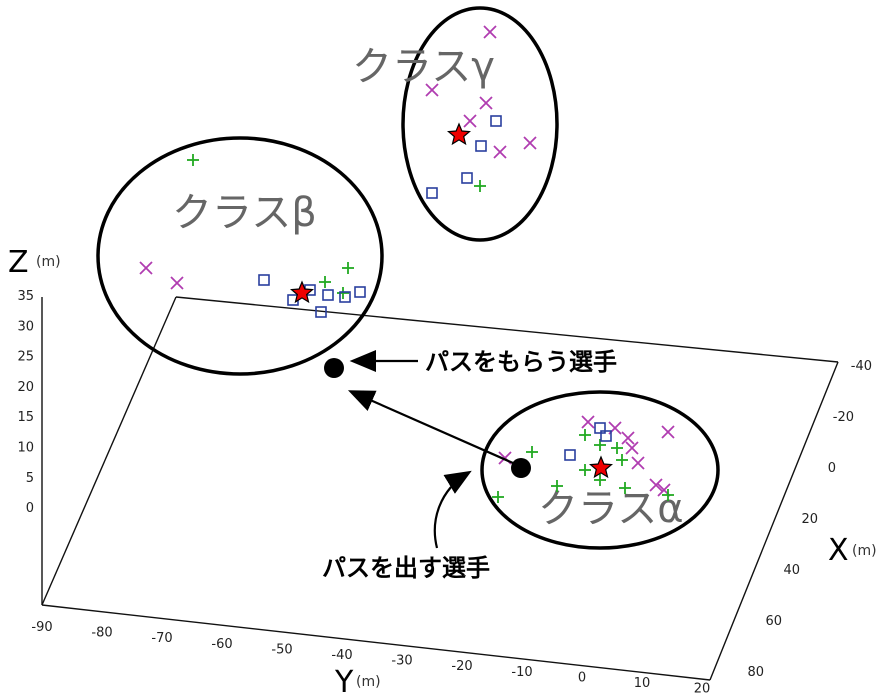  What do you see at coordinates (642, 683) in the screenshot?
I see `y-tick-label: 10` at bounding box center [642, 683].